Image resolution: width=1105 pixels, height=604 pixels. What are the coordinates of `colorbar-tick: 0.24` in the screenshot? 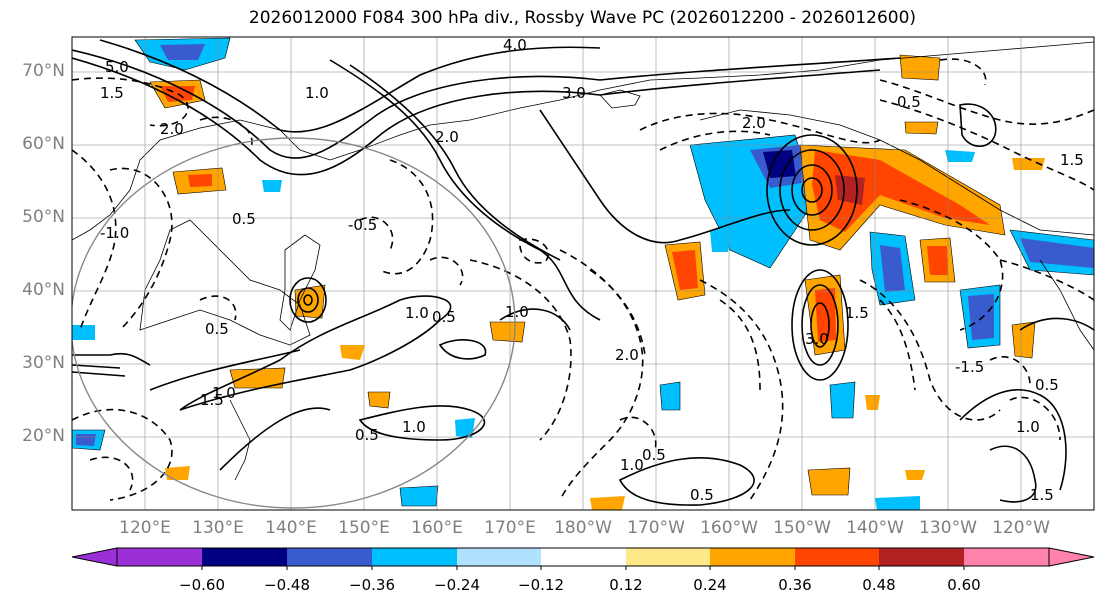 It's located at (710, 585).